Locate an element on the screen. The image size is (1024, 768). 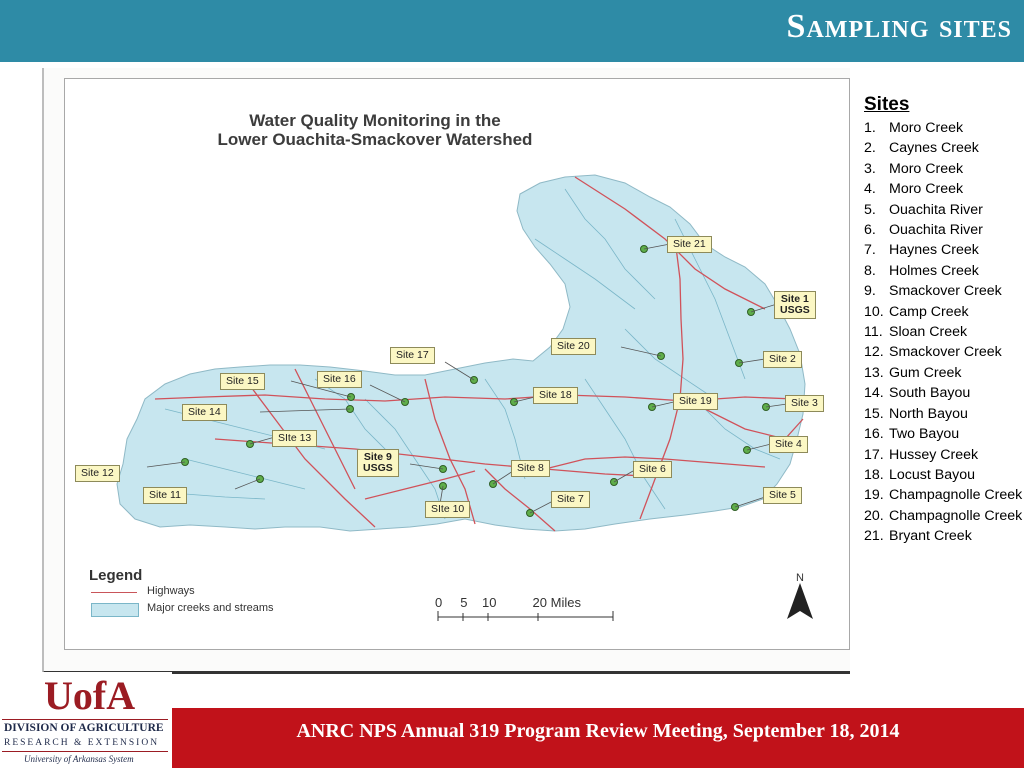
site-list-item: 4. Moro Creek is located at coordinates (944, 189).